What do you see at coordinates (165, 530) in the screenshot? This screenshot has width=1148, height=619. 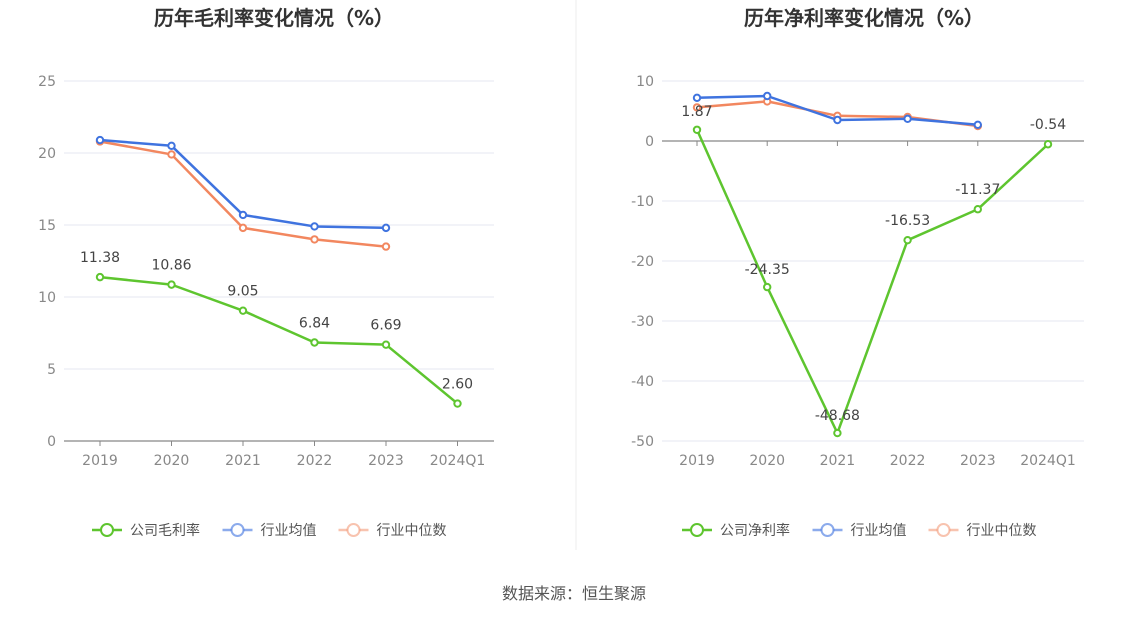 I see `legend-label-company: 公司毛利率` at bounding box center [165, 530].